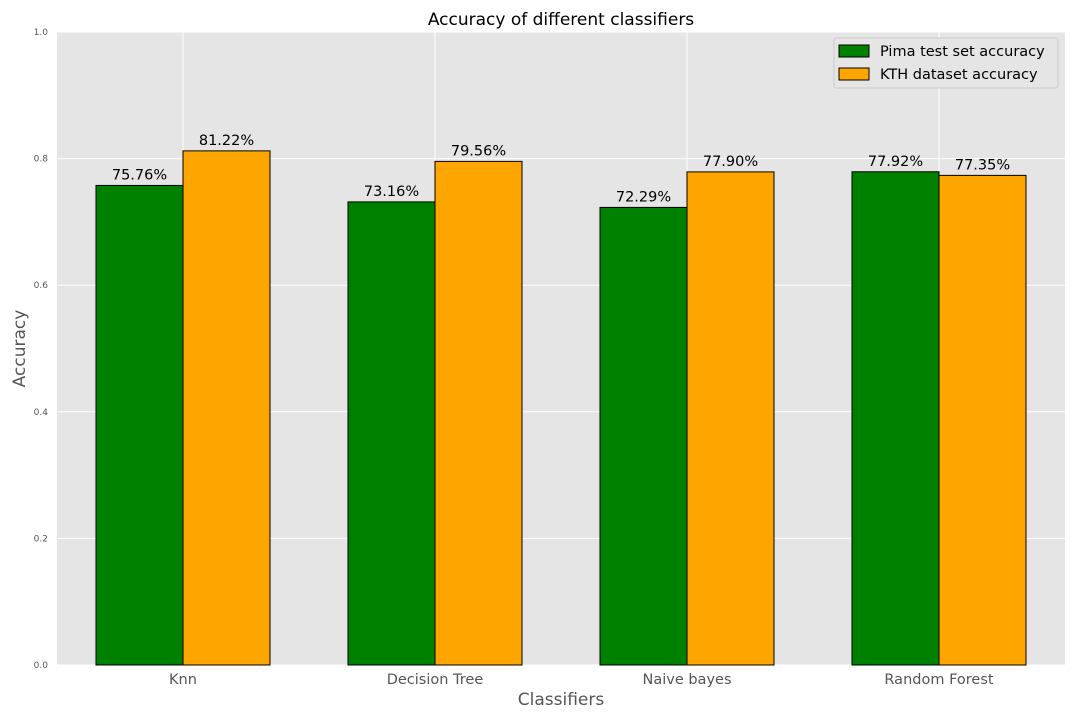  What do you see at coordinates (41, 349) in the screenshot?
I see `y-axis-ticks: 0.0 0.2 0.4 0.6 0.8 1.0` at bounding box center [41, 349].